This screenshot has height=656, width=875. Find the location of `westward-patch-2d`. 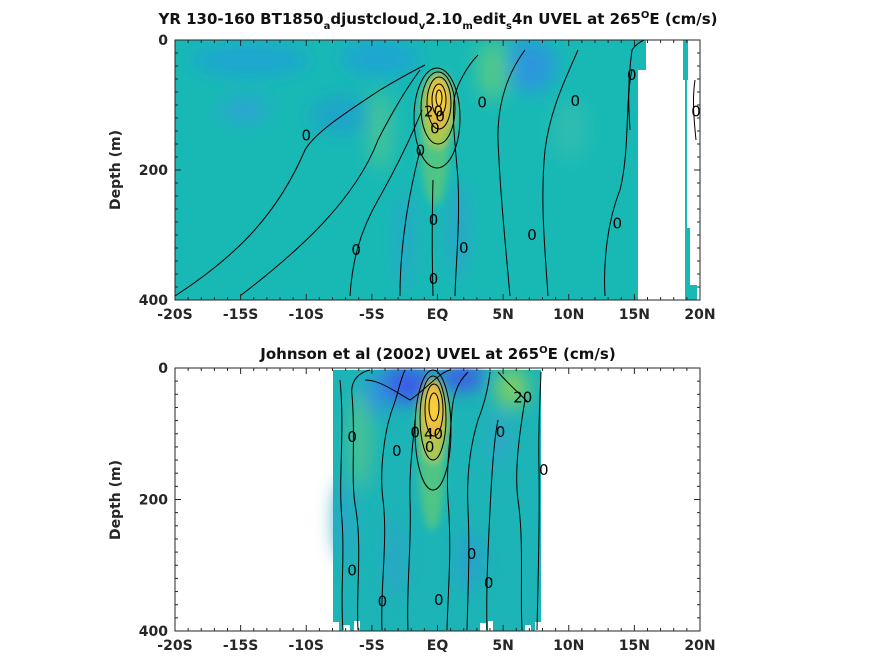

westward-patch-2d is located at coordinates (345, 520).